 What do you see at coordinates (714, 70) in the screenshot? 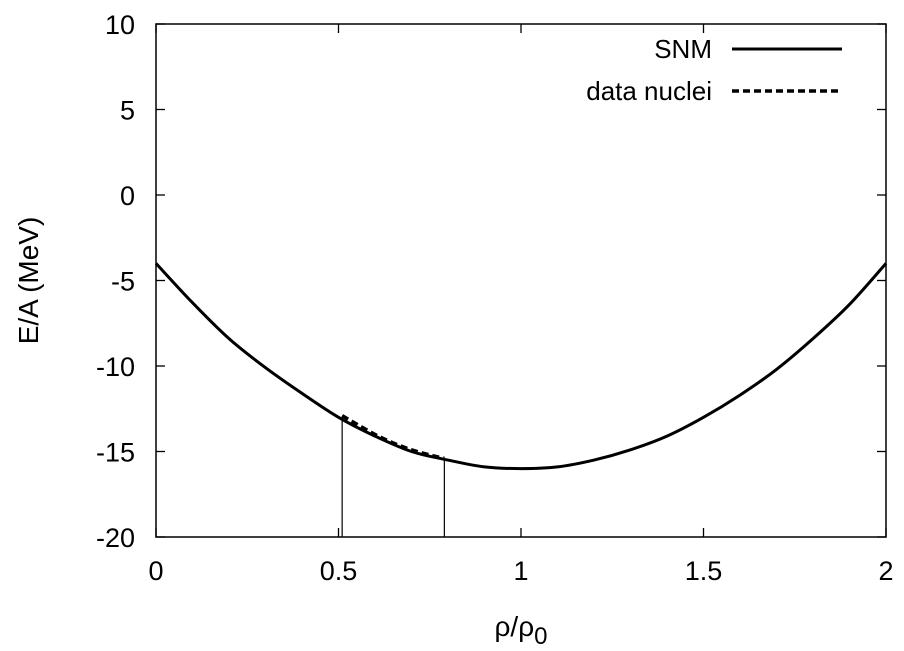
I see `legend: SNM data nuclei` at bounding box center [714, 70].